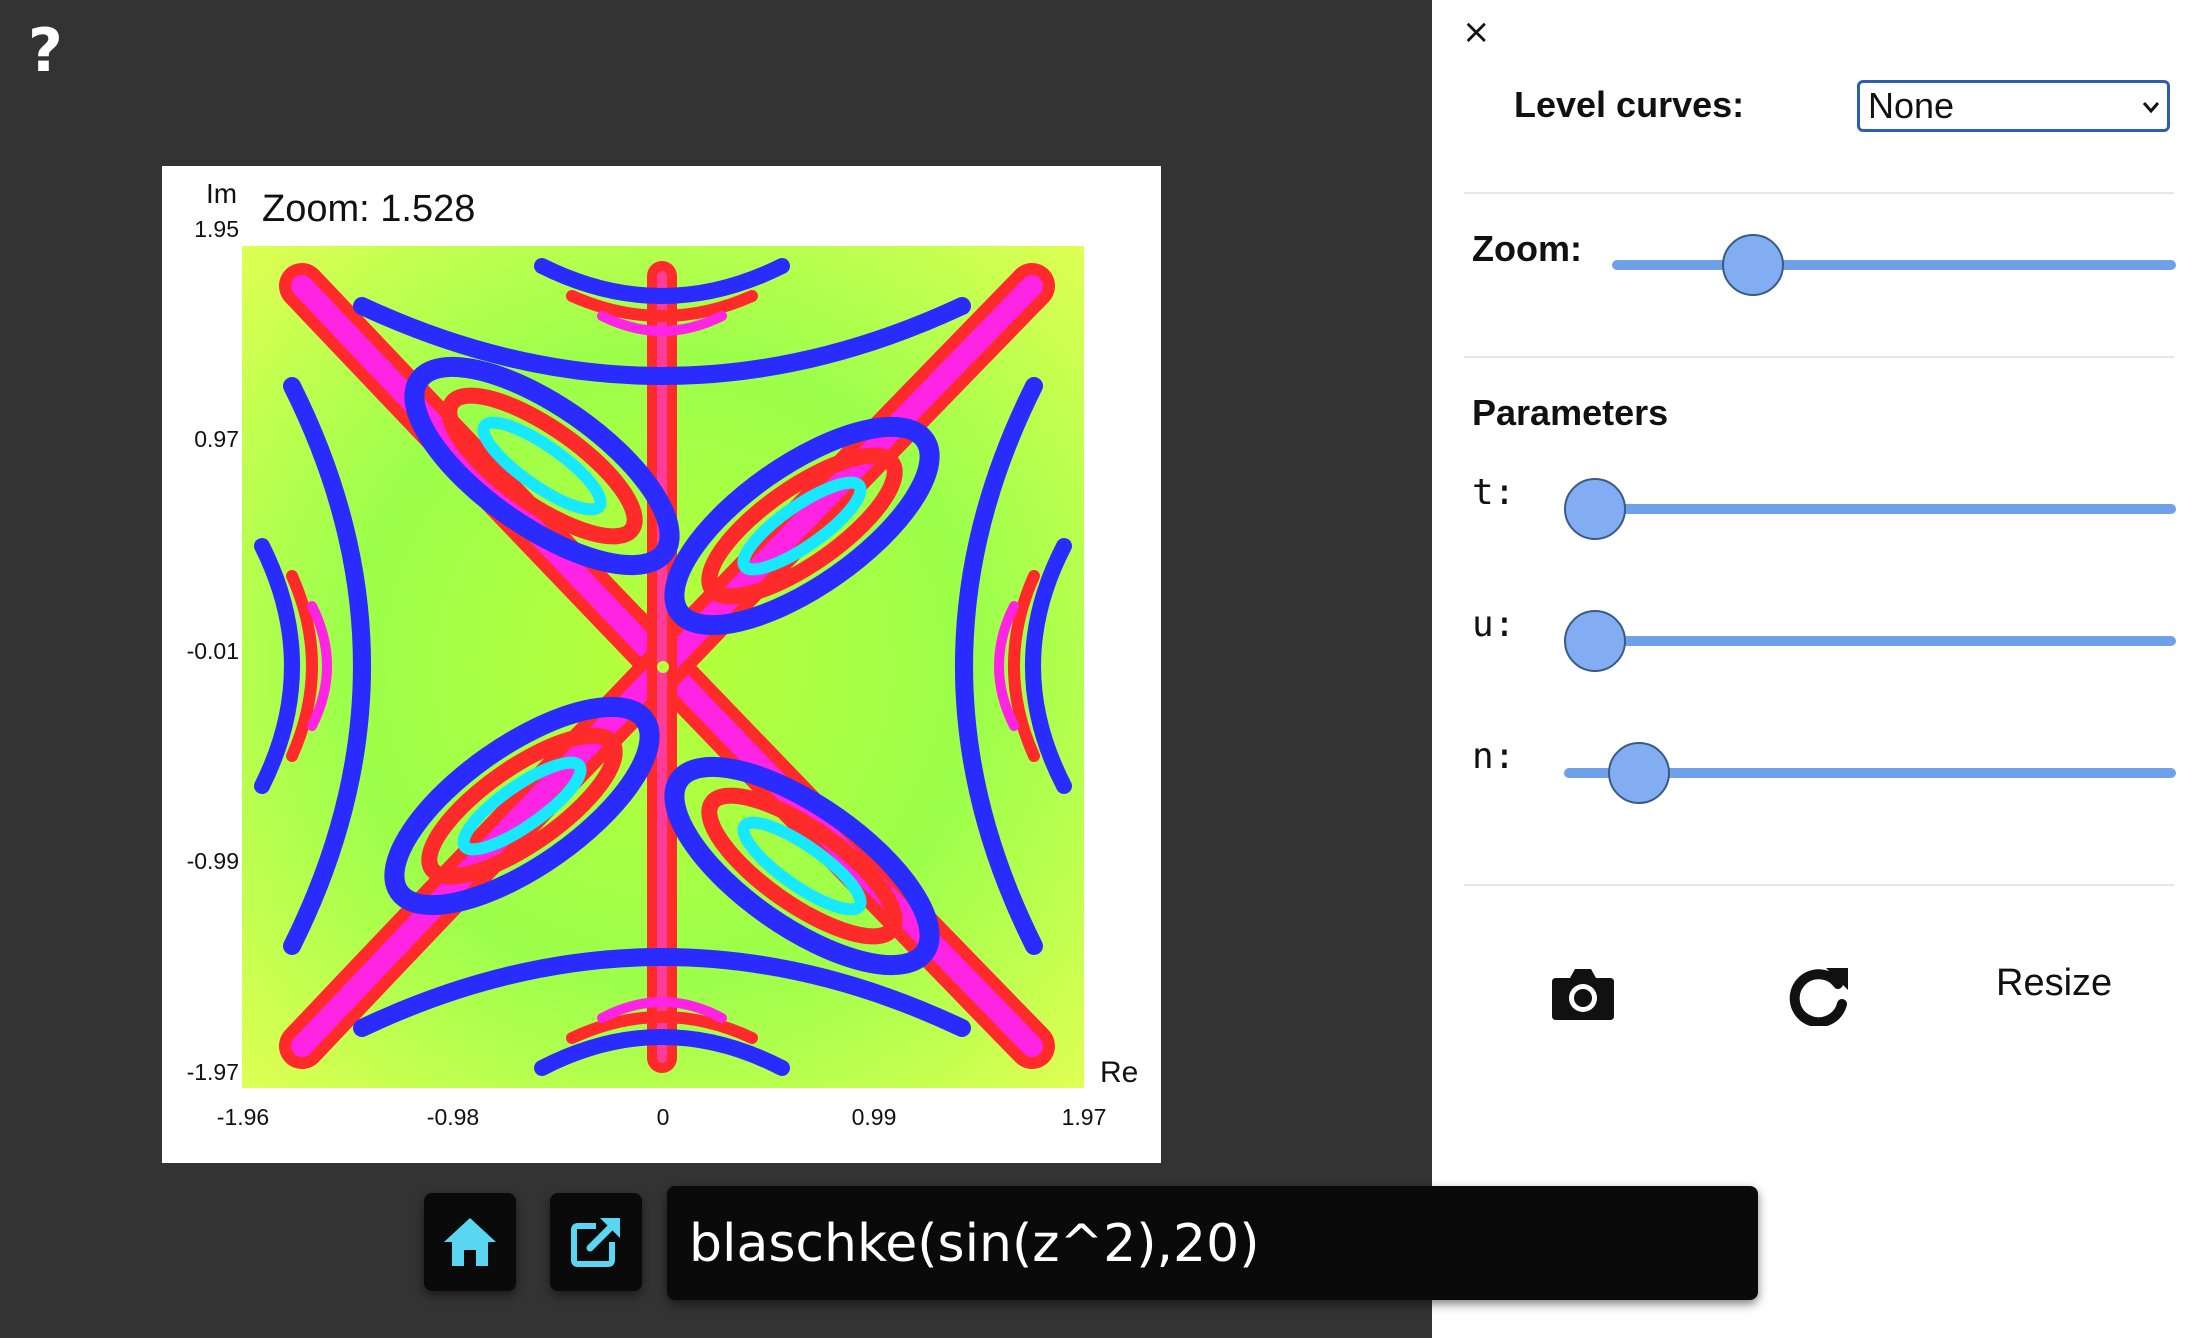  What do you see at coordinates (212, 1072) in the screenshot?
I see `y-tick-label: -1.97` at bounding box center [212, 1072].